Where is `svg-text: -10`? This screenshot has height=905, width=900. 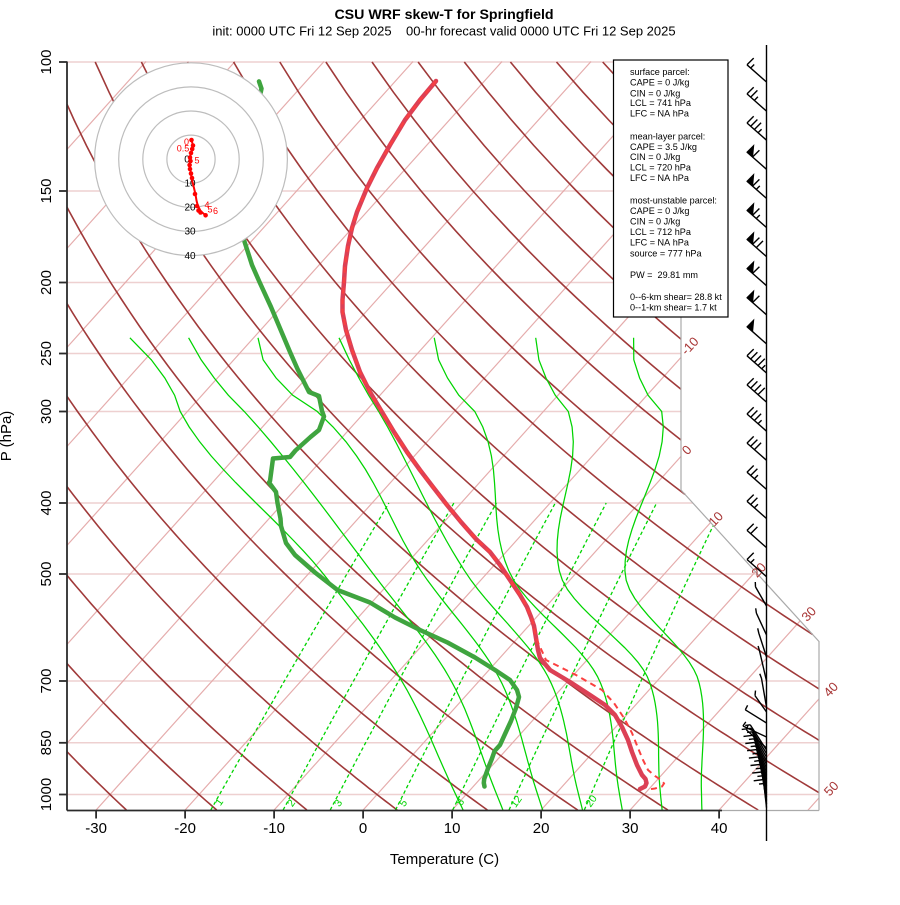 svg-text: -10 is located at coordinates (274, 828).